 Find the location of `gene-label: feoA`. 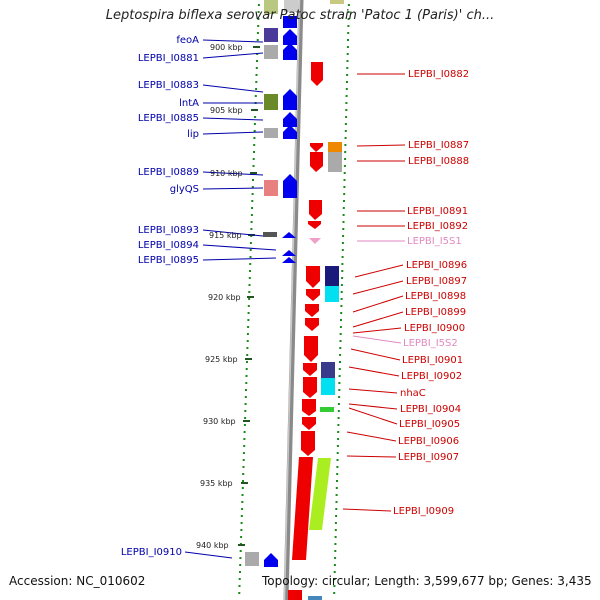

gene-label: feoA is located at coordinates (187, 40).